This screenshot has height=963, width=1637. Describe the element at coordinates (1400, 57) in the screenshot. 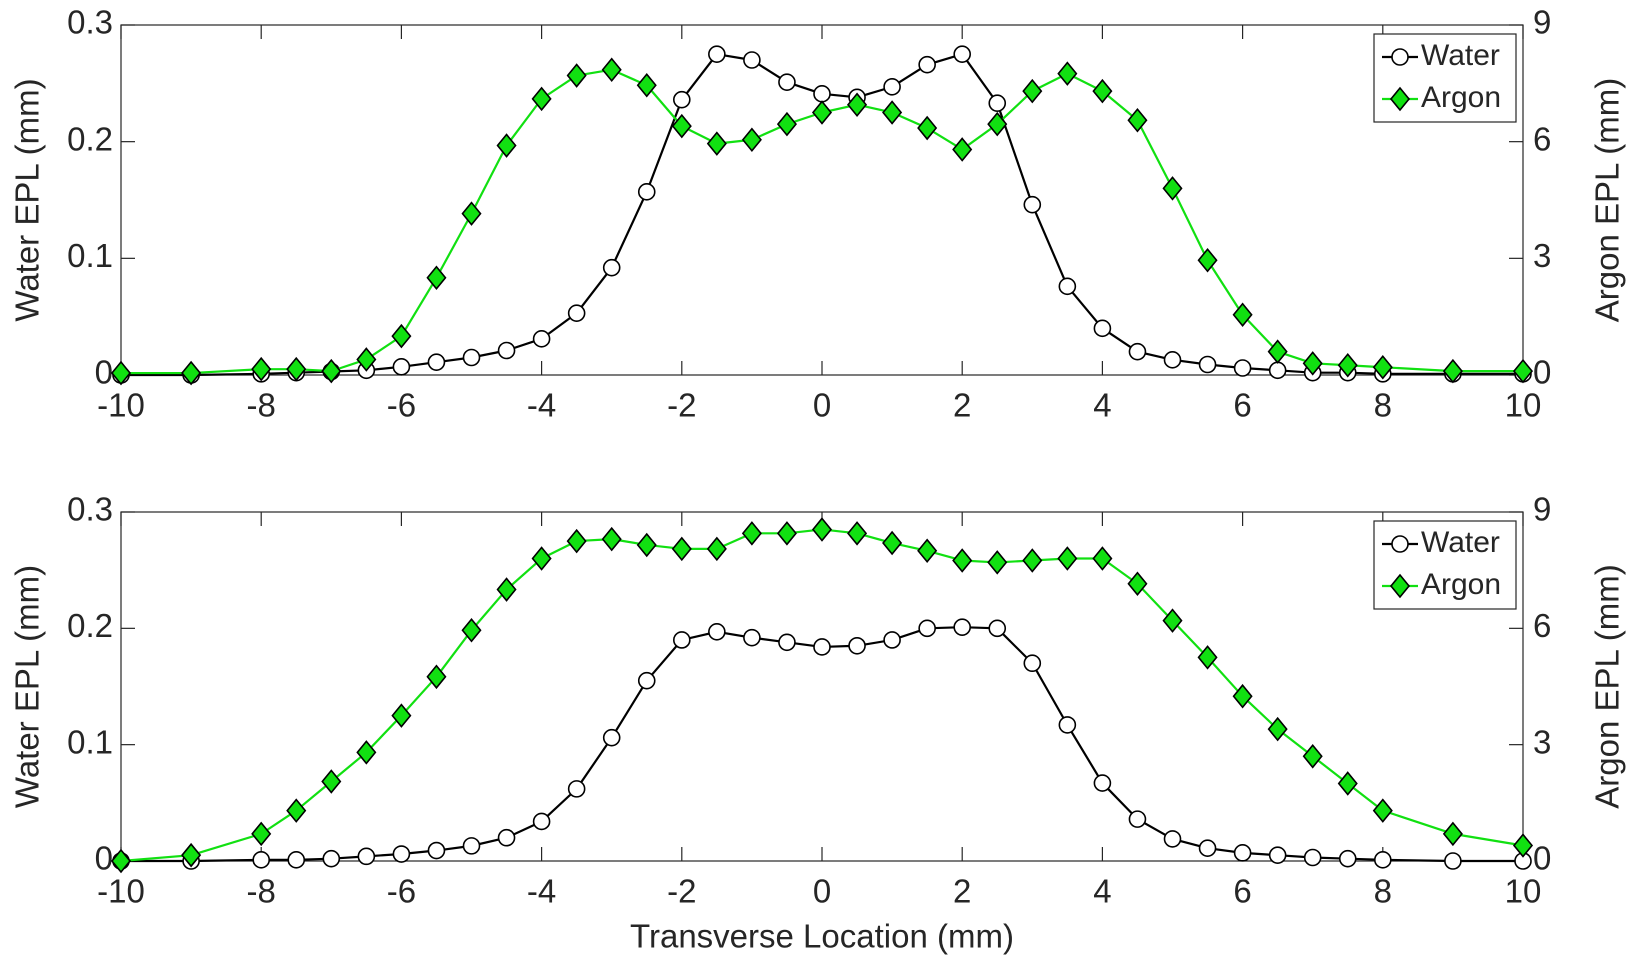

I see `legend-marker` at that location.